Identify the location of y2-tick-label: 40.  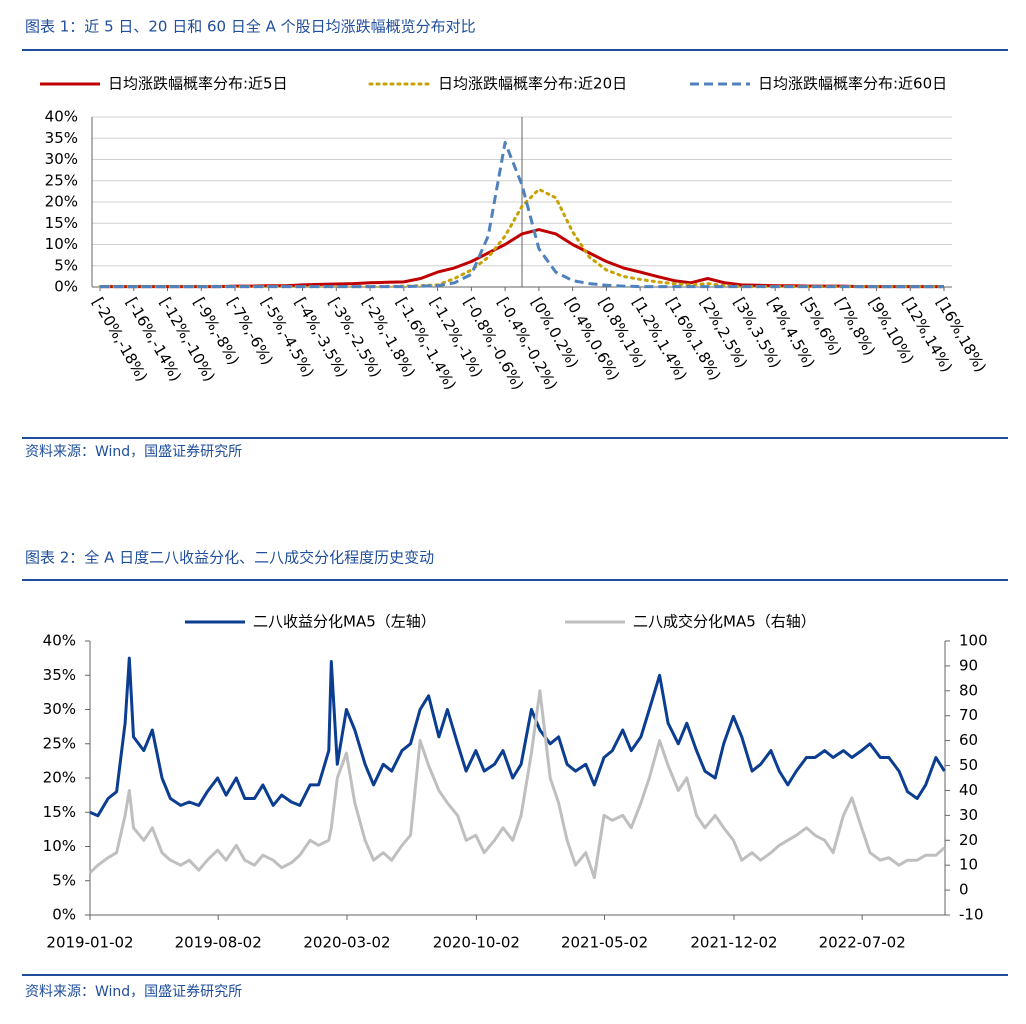
(968, 790).